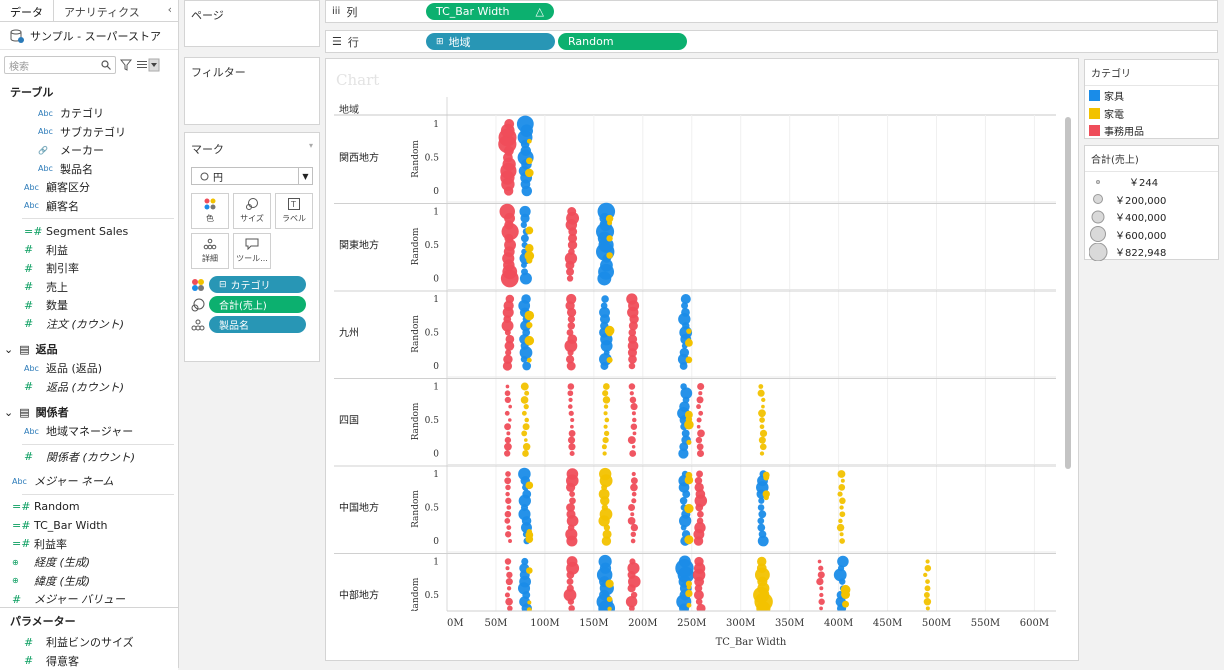  What do you see at coordinates (210, 251) in the screenshot?
I see `detail-button: 詳細` at bounding box center [210, 251].